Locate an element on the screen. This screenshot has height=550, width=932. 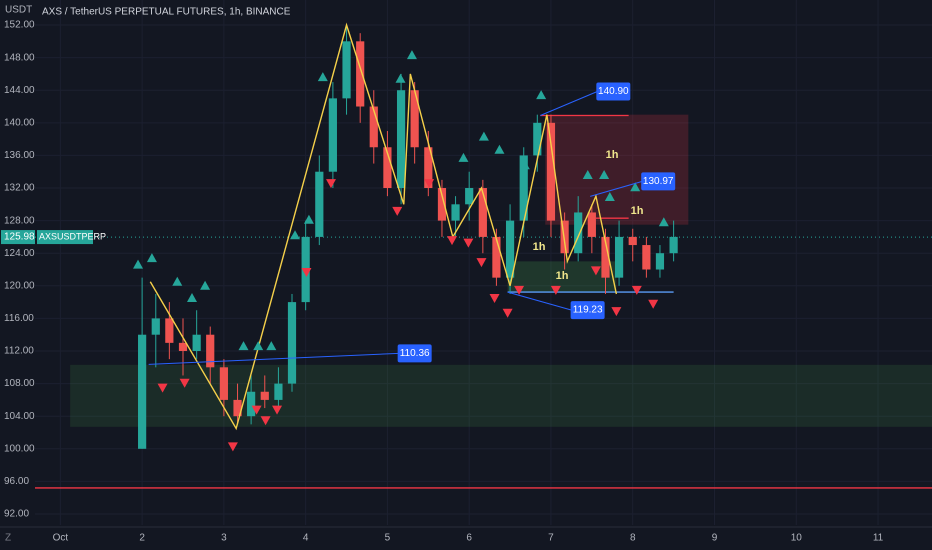
y-tick-label: 100.00 is located at coordinates (19, 448).